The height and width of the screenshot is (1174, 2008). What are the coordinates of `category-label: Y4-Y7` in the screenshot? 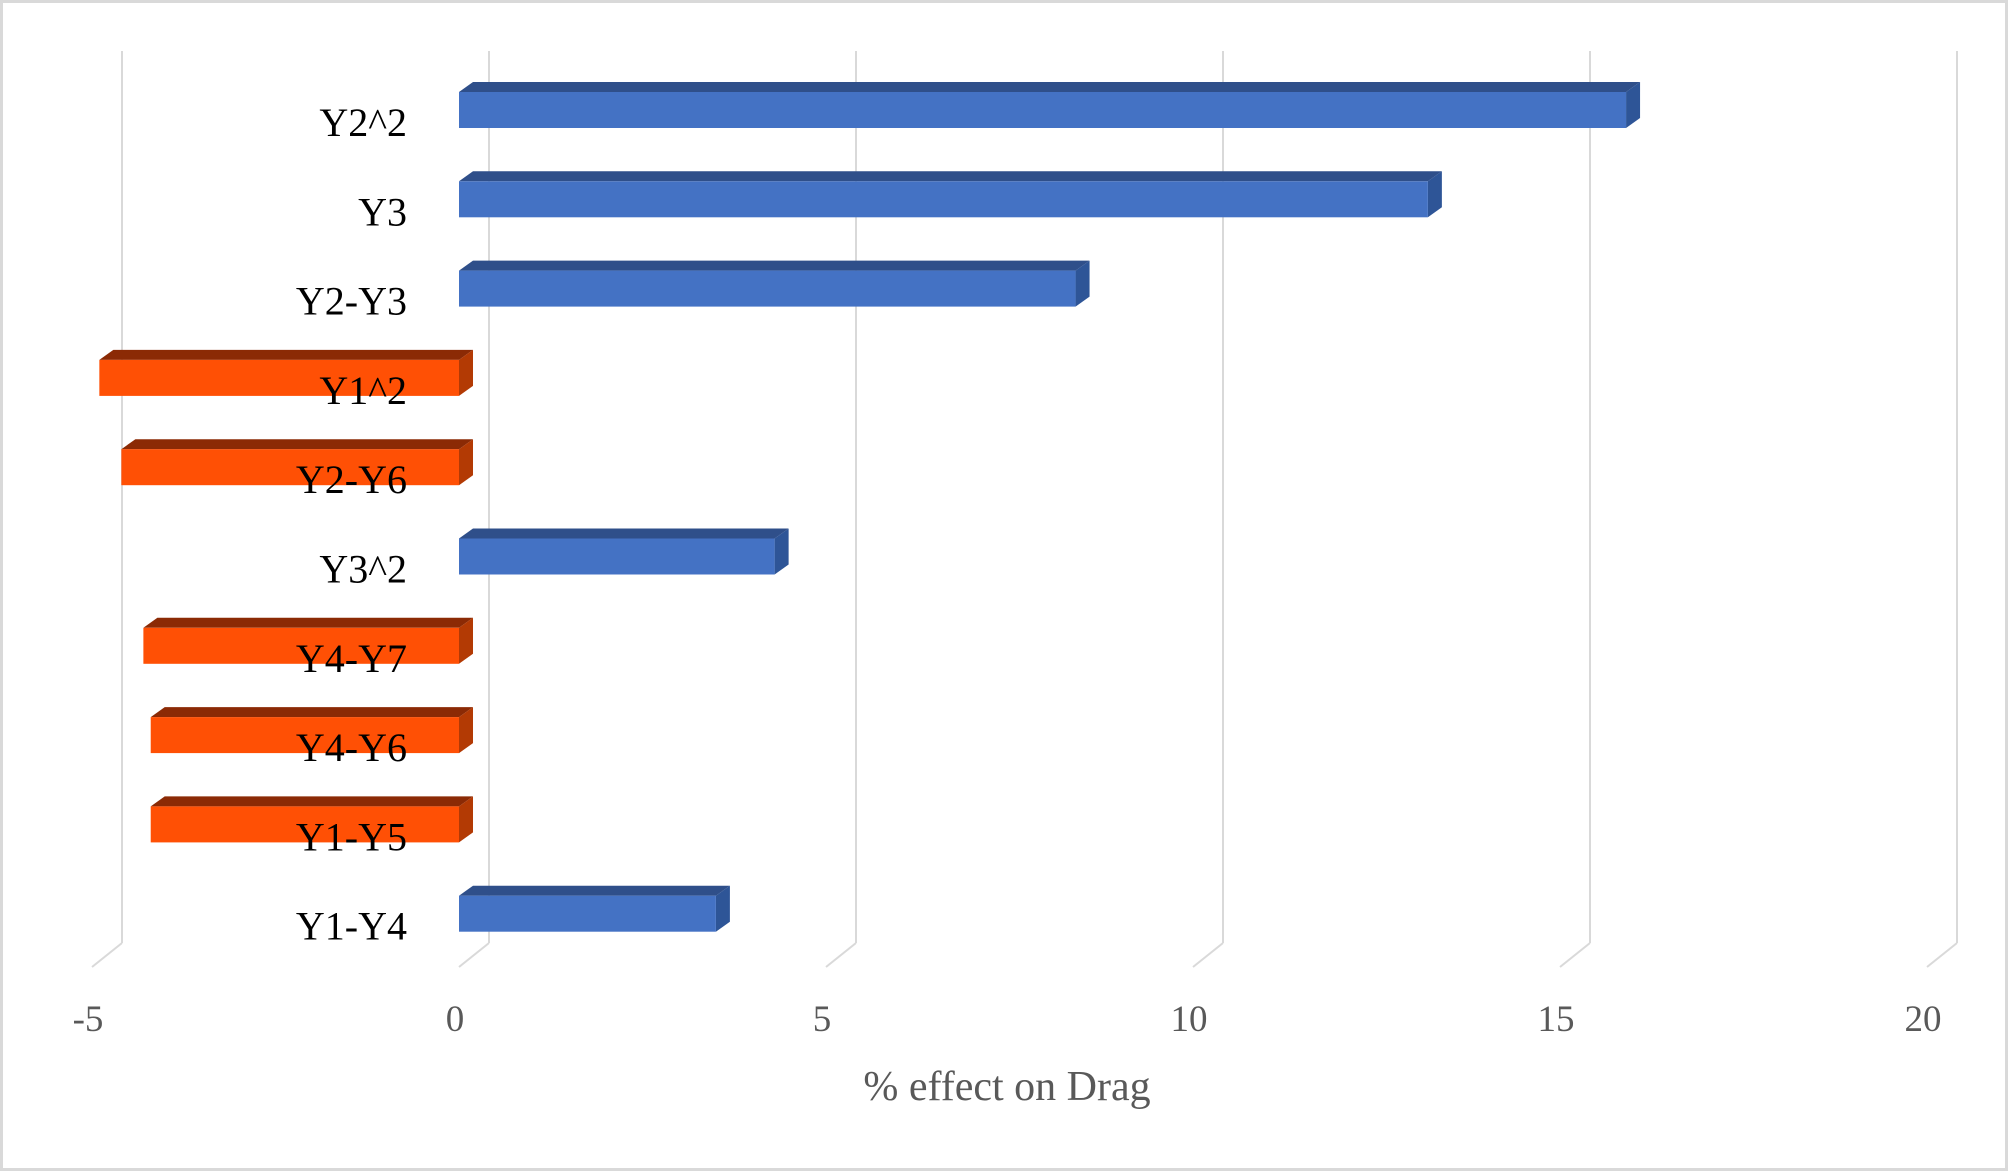 It's located at (351, 658).